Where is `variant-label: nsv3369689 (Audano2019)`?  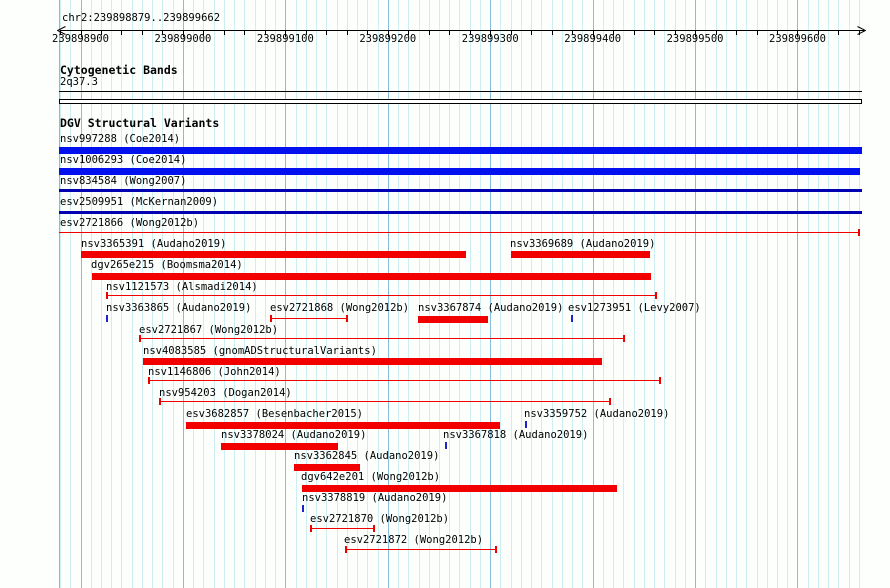 variant-label: nsv3369689 (Audano2019) is located at coordinates (583, 244).